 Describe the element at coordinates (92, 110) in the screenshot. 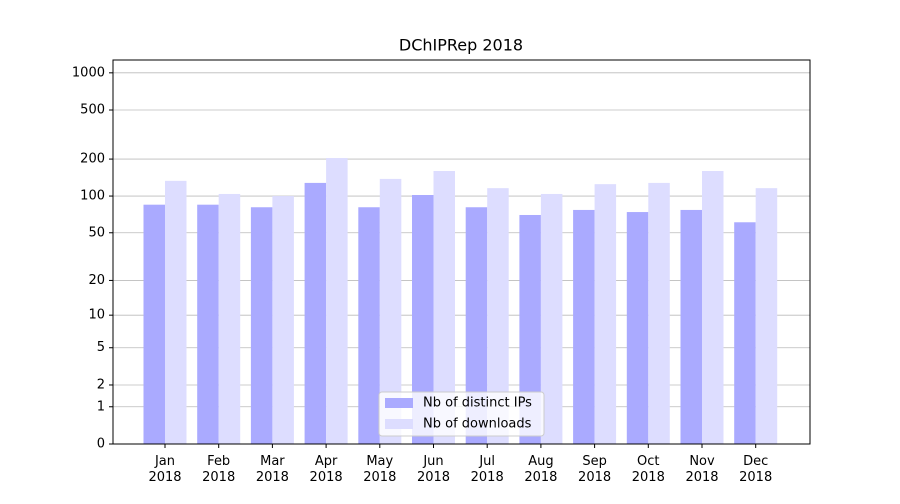

I see `y-tick-label: 500` at that location.